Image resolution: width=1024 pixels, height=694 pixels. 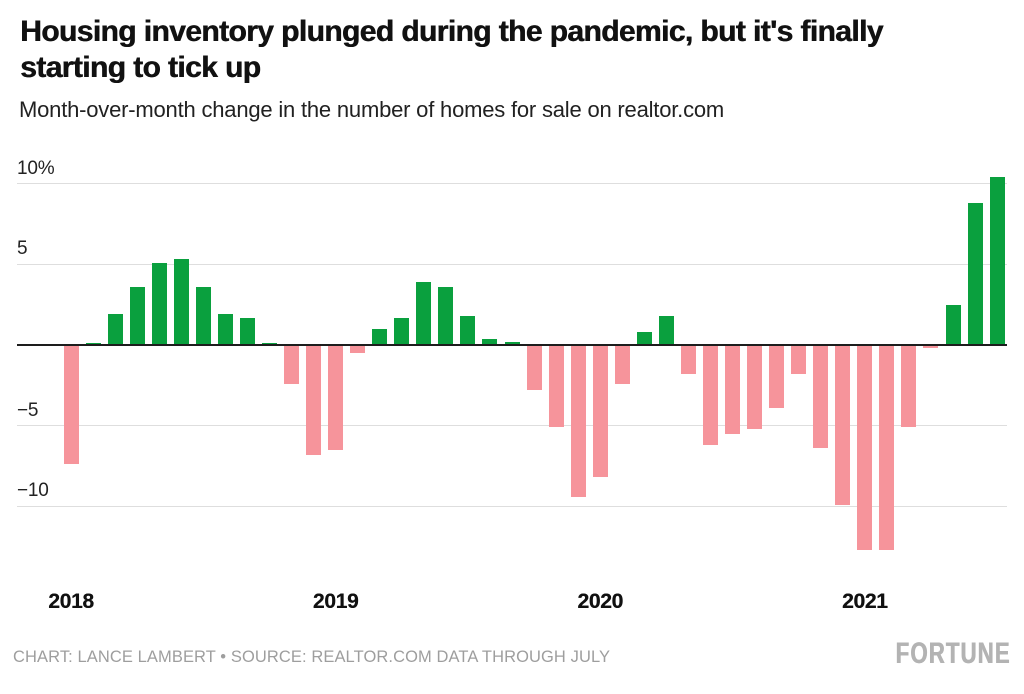 What do you see at coordinates (952, 653) in the screenshot?
I see `fortune-logo: FORTUNE` at bounding box center [952, 653].